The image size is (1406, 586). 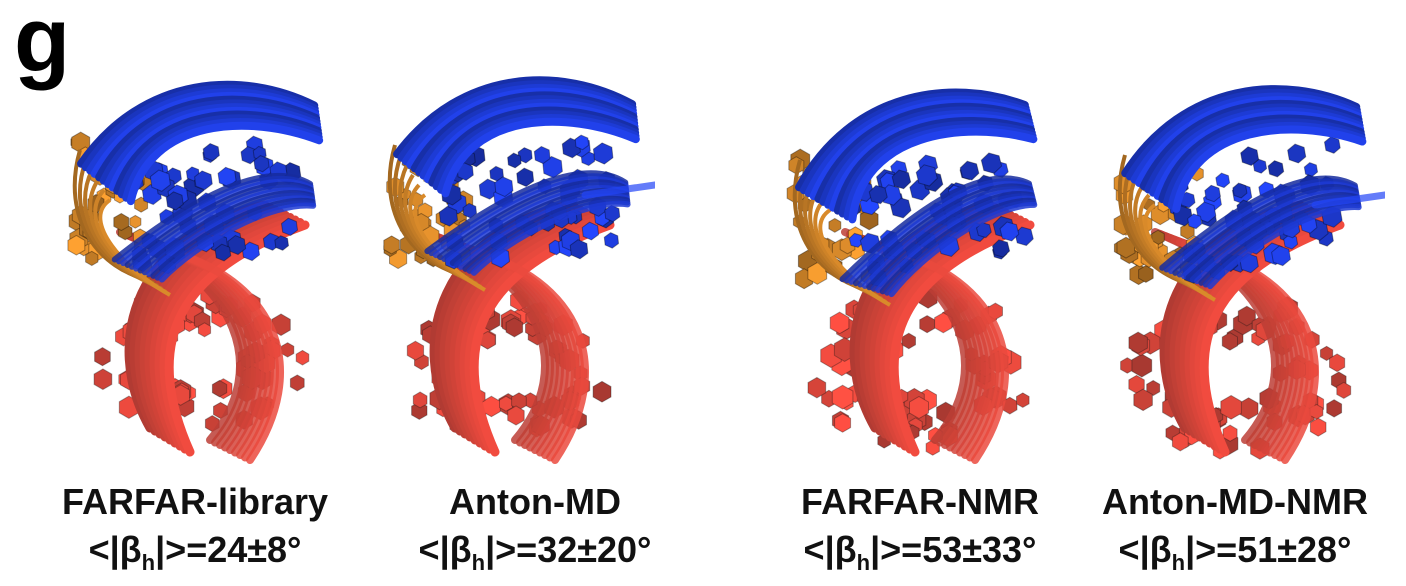 What do you see at coordinates (535, 501) in the screenshot?
I see `ensemble-name: Anton-MD` at bounding box center [535, 501].